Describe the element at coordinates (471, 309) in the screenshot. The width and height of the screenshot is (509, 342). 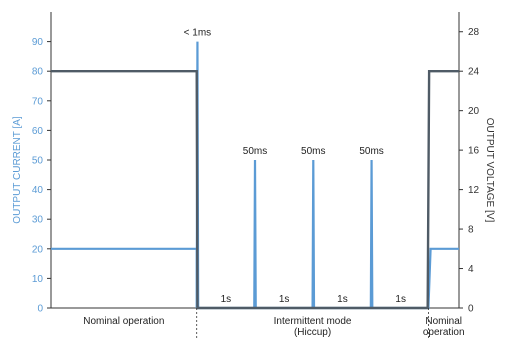
I see `right-tick-label: 0` at that location.